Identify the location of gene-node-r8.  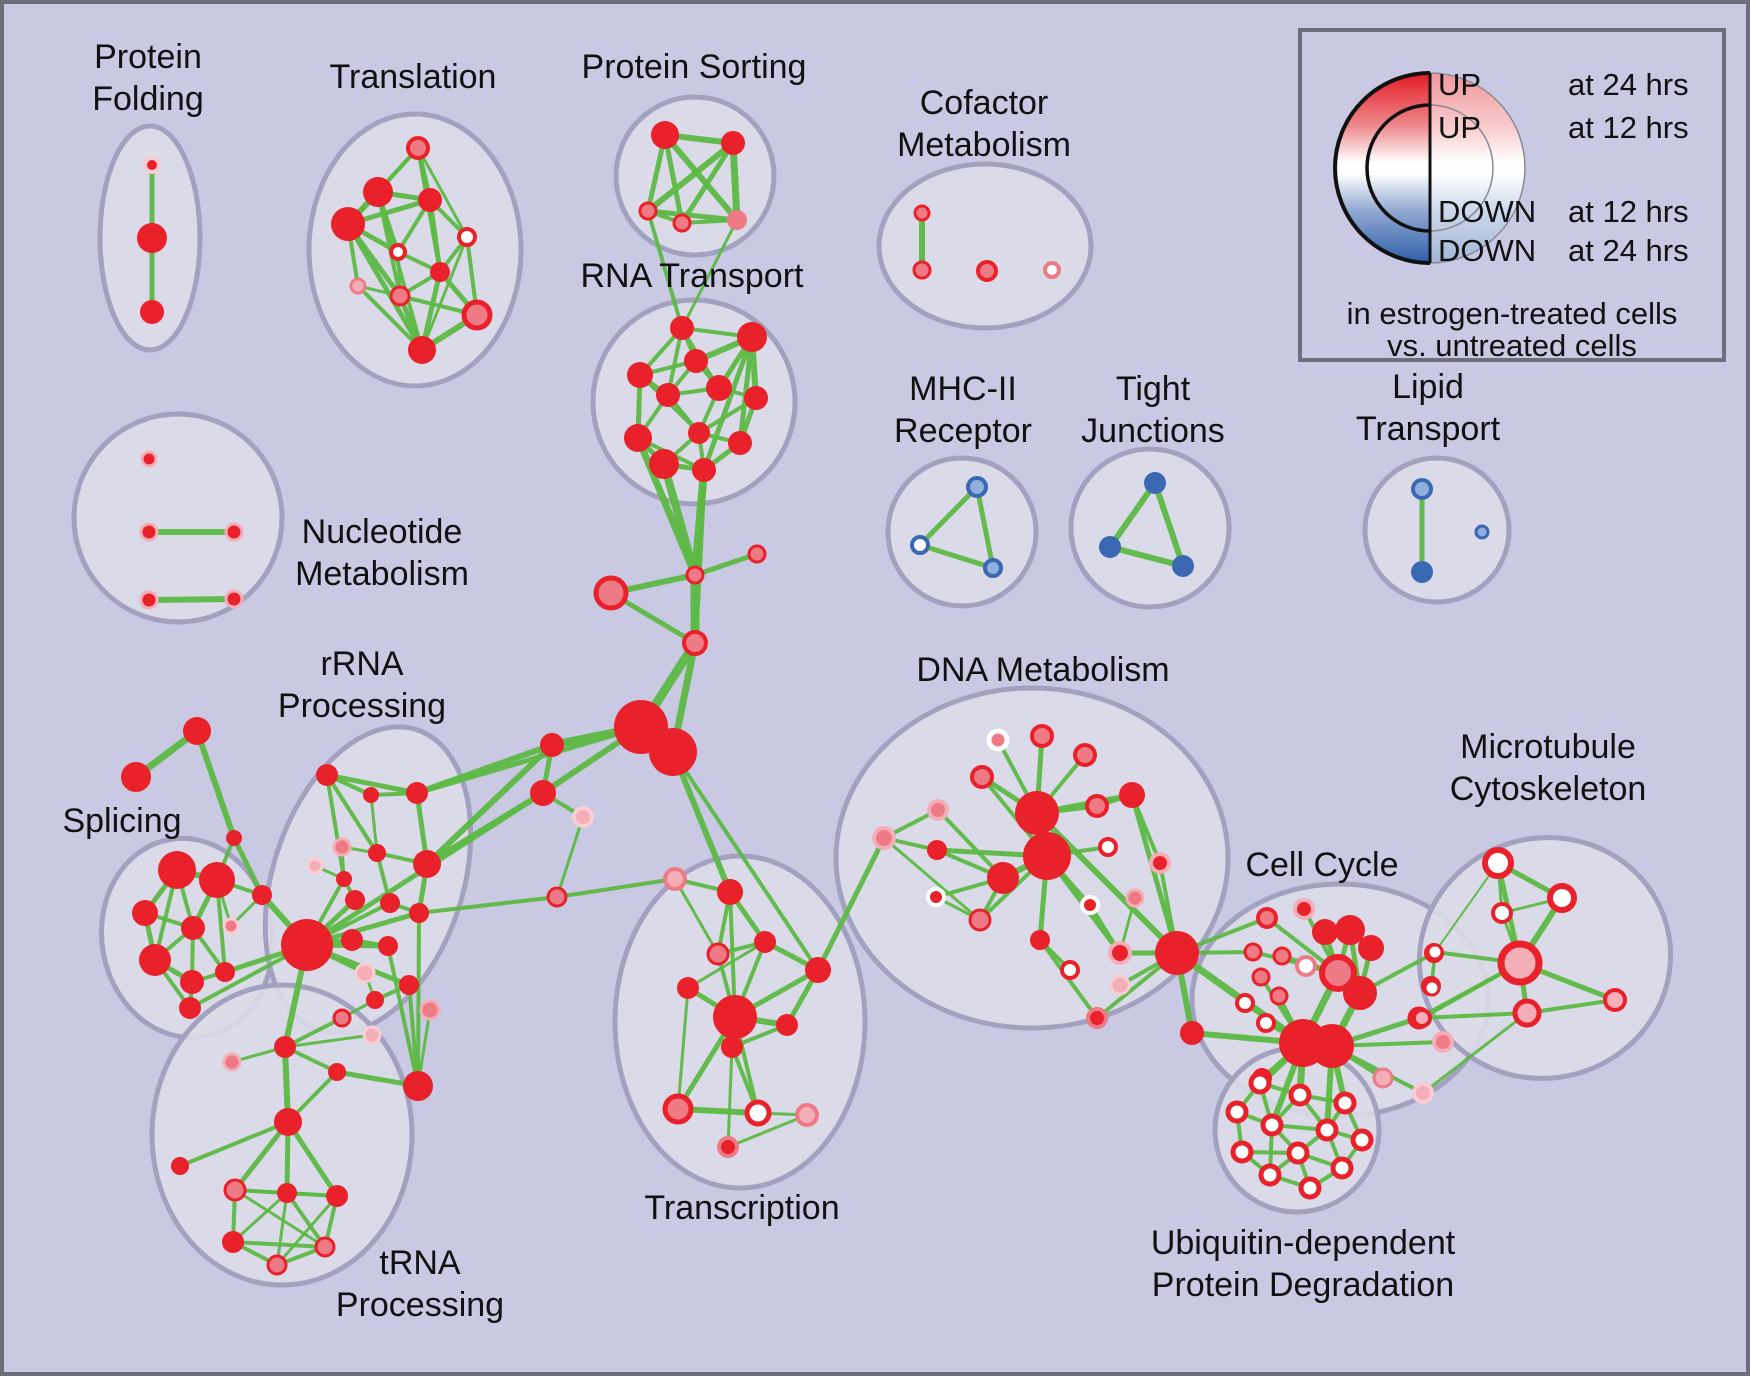
(699, 433).